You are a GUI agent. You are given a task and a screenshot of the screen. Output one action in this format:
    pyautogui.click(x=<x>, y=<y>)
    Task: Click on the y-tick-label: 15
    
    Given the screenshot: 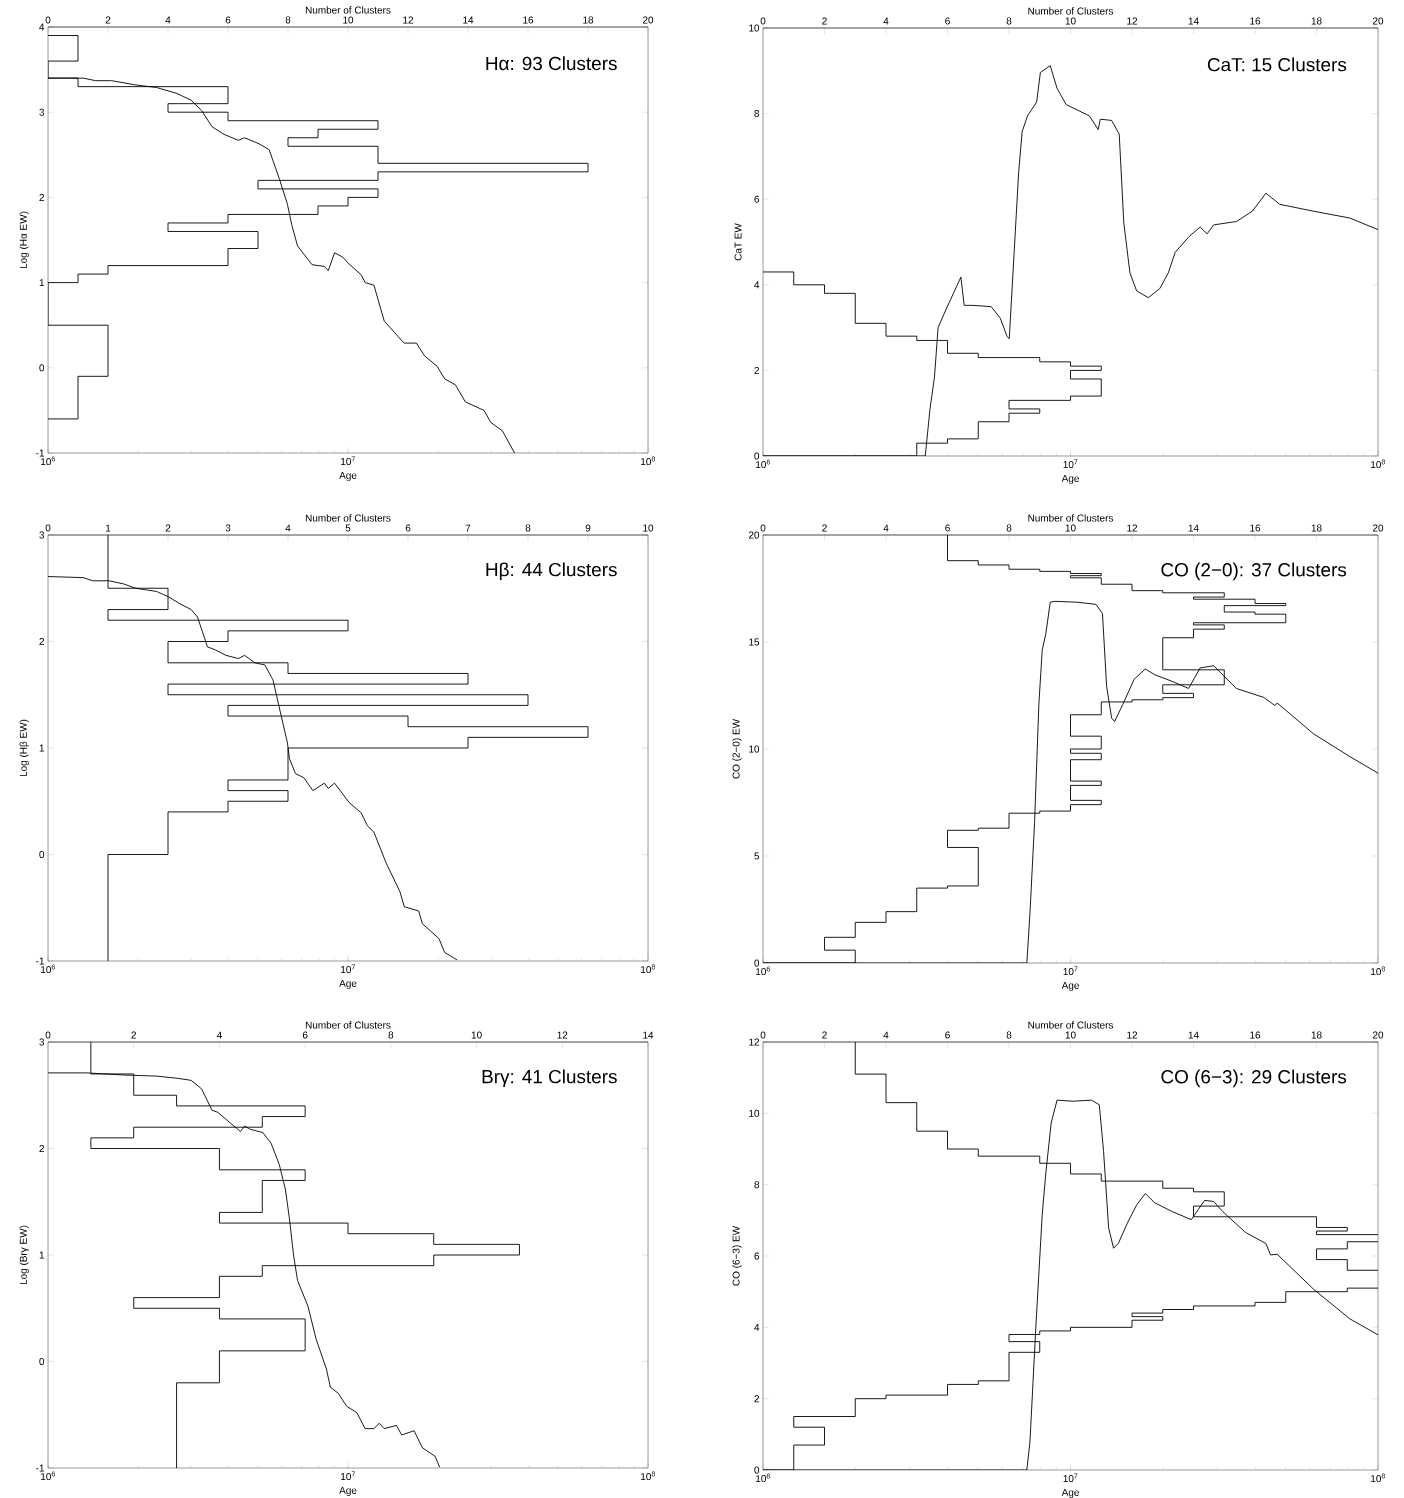 What is the action you would take?
    pyautogui.click(x=754, y=642)
    